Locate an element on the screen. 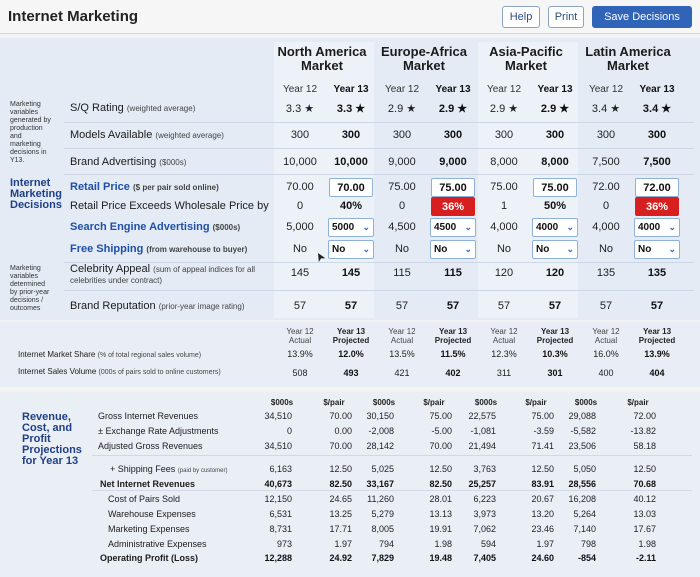 The width and height of the screenshot is (700, 577). search-advertising-select: 4500 ⌄ is located at coordinates (453, 227).